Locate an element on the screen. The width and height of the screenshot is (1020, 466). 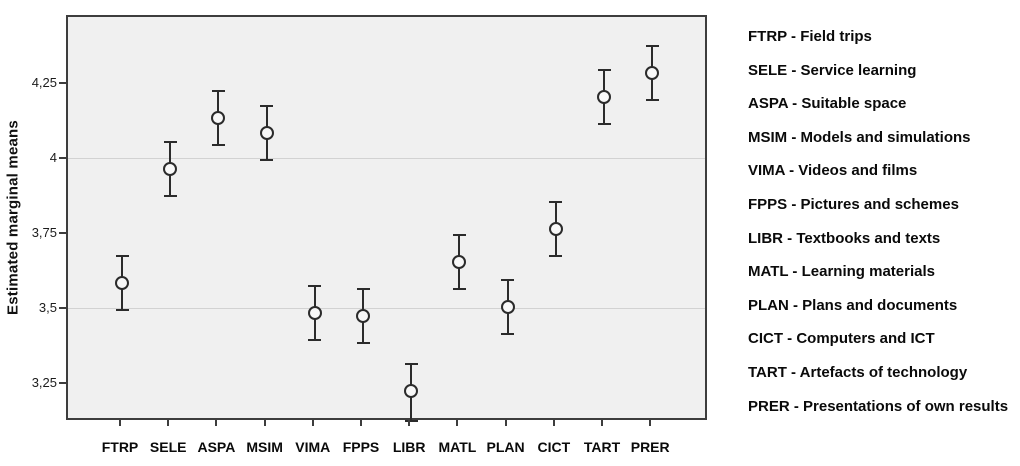
legend-item: CICT - Computers and ICT is located at coordinates (841, 339).